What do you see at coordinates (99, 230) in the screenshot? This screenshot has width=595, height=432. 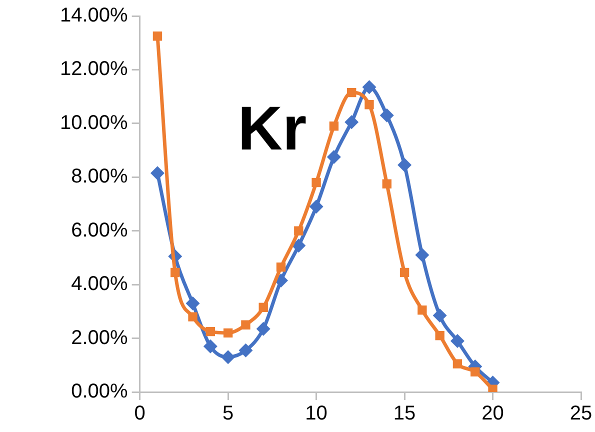 I see `y-tick-label: 6.00%` at bounding box center [99, 230].